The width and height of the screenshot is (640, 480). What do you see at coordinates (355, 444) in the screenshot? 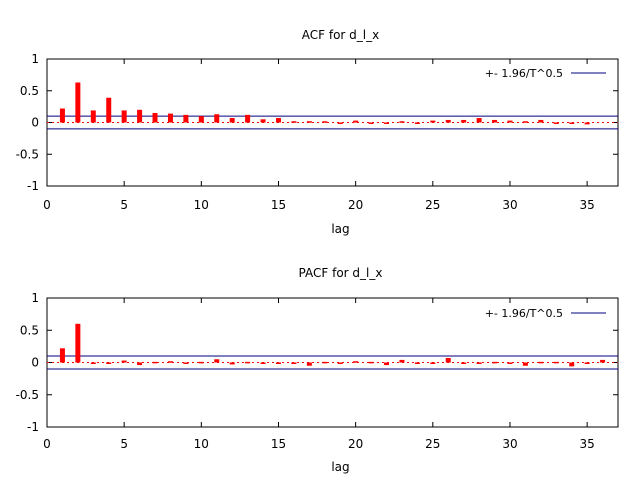
I see `x-tick-label: 20` at bounding box center [355, 444].